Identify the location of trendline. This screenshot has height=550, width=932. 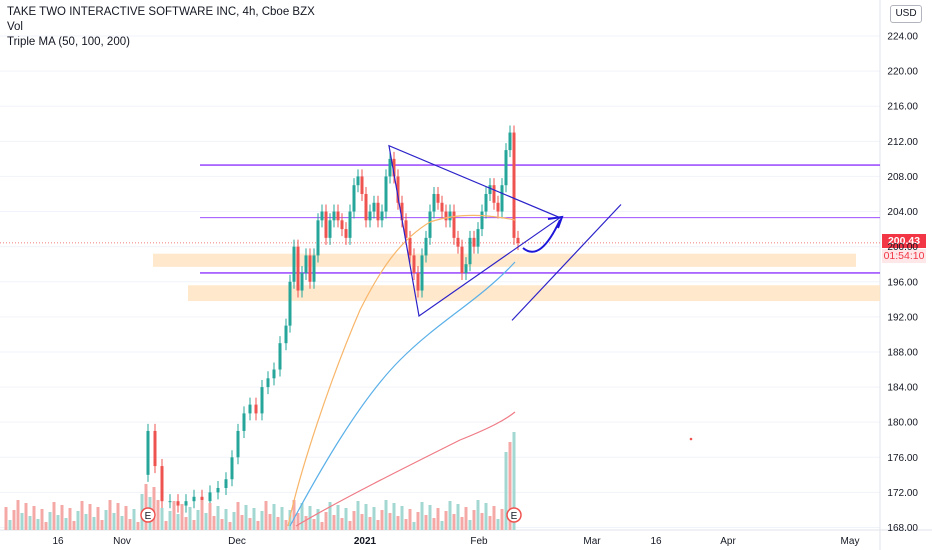
(566, 262).